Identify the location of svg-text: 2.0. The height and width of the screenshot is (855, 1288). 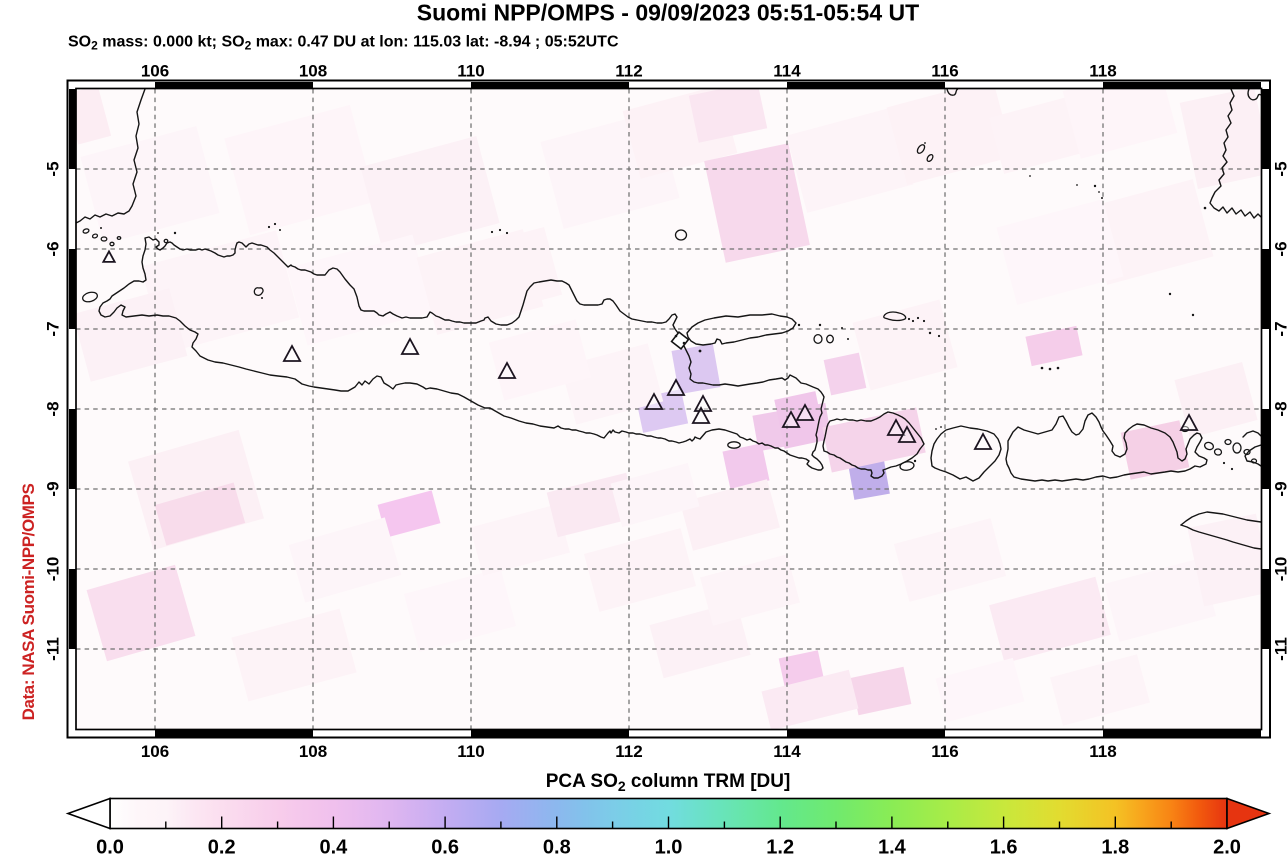
(1227, 846).